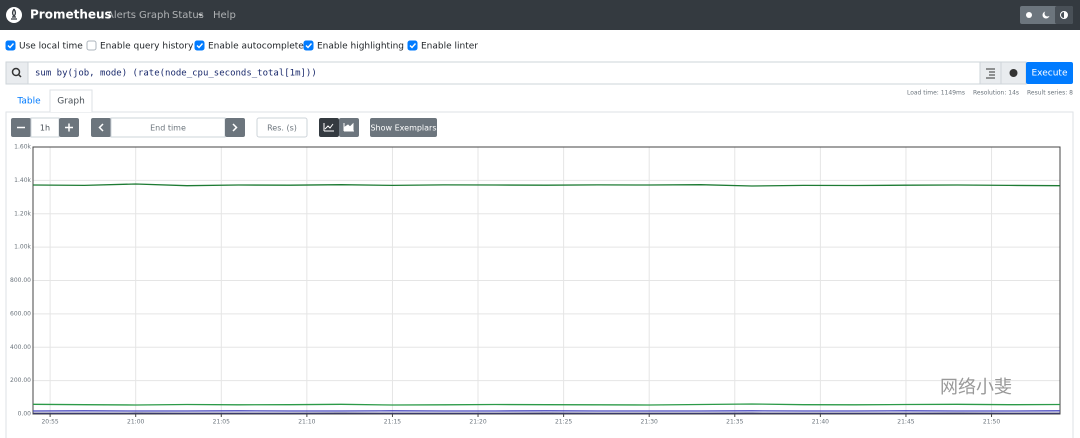 This screenshot has height=438, width=1080. Describe the element at coordinates (306, 422) in the screenshot. I see `x-tick-label: 21:10` at that location.